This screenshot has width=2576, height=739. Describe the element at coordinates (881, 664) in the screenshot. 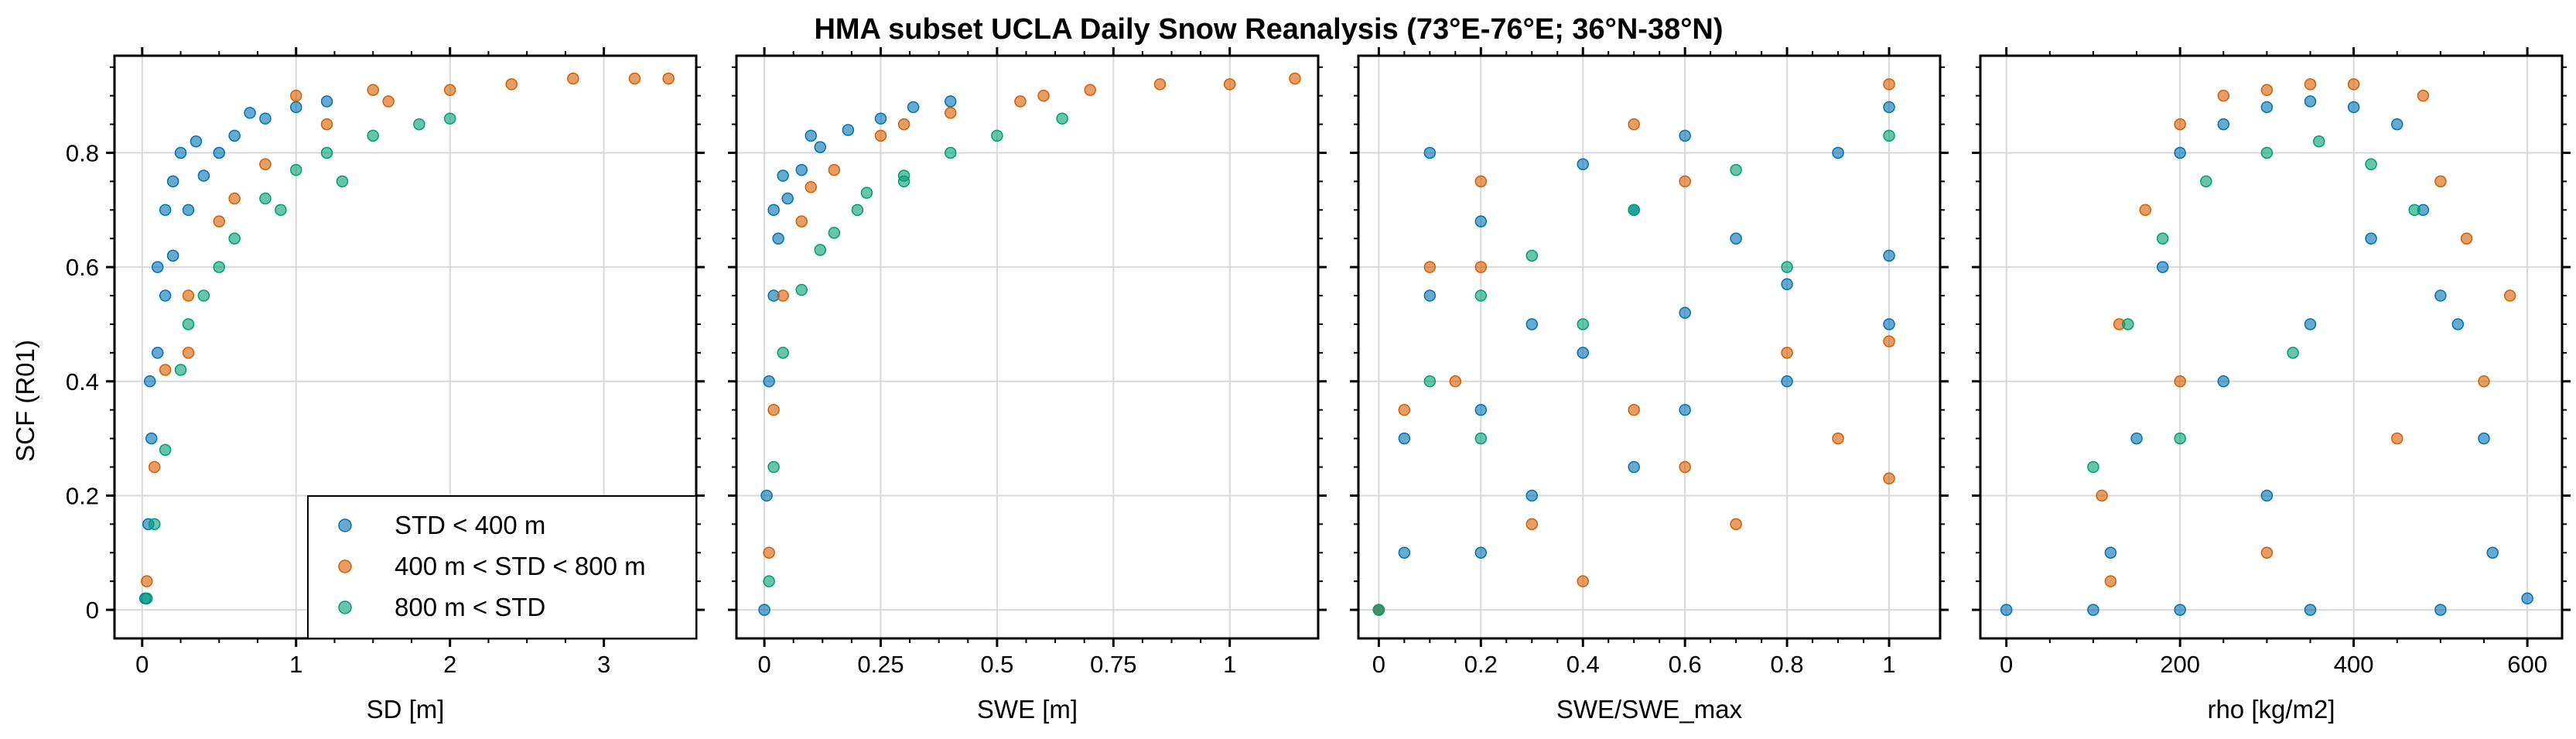

I see `x-tick-label: 0.25` at that location.